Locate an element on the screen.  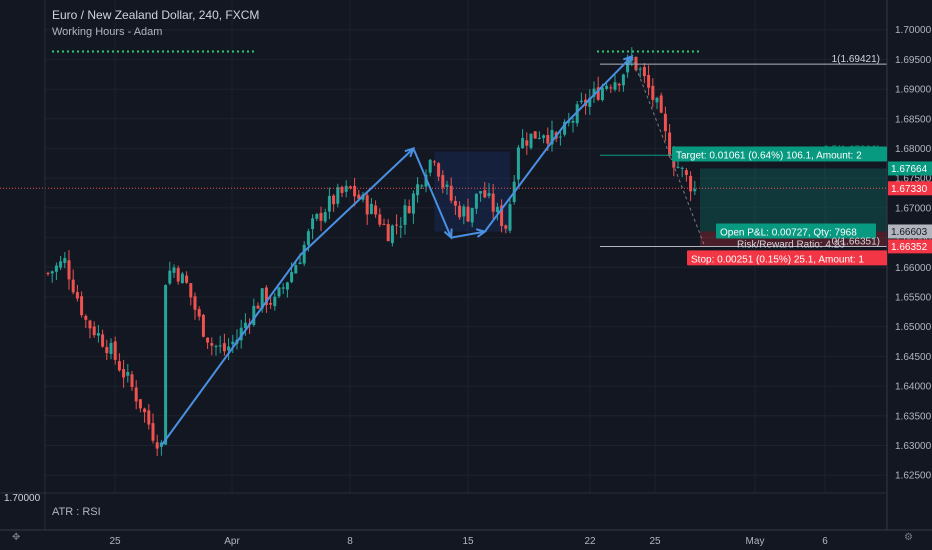
settings-icon: ⚙ is located at coordinates (908, 537).